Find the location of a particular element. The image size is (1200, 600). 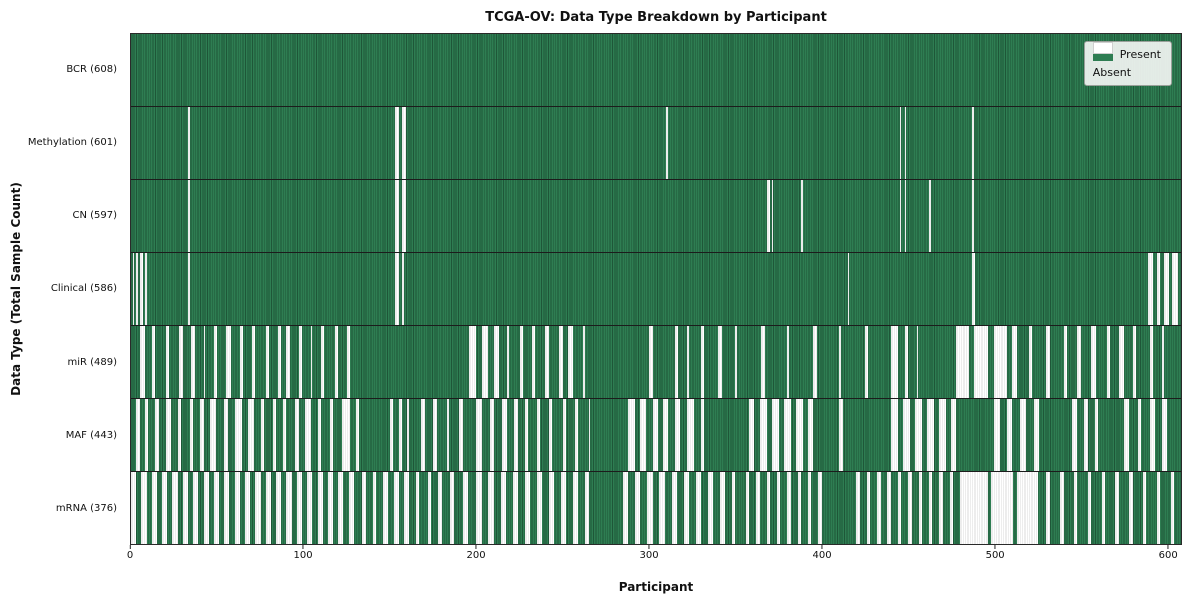

legend-item-absent: Absent is located at coordinates (1126, 60).